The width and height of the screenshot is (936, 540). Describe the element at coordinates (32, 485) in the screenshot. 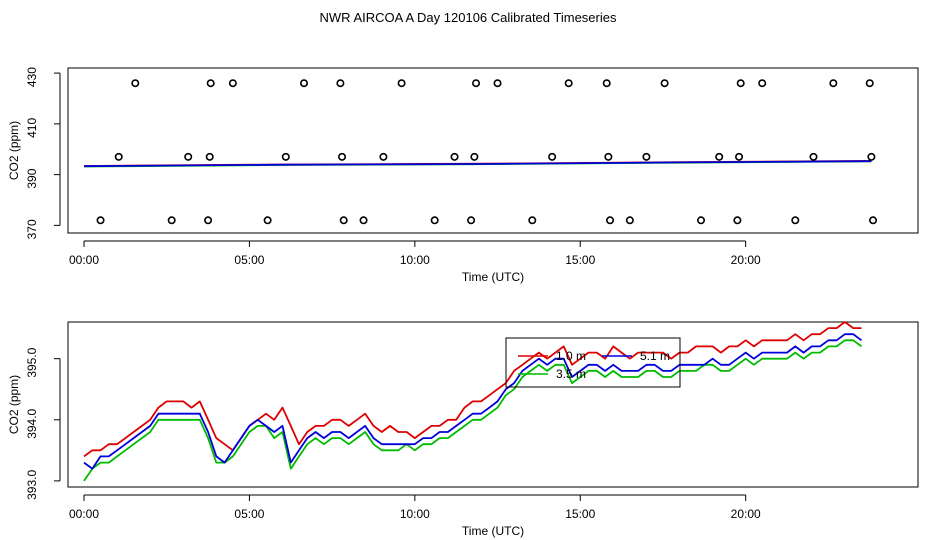

I see `y-tick-label: 393.0` at that location.